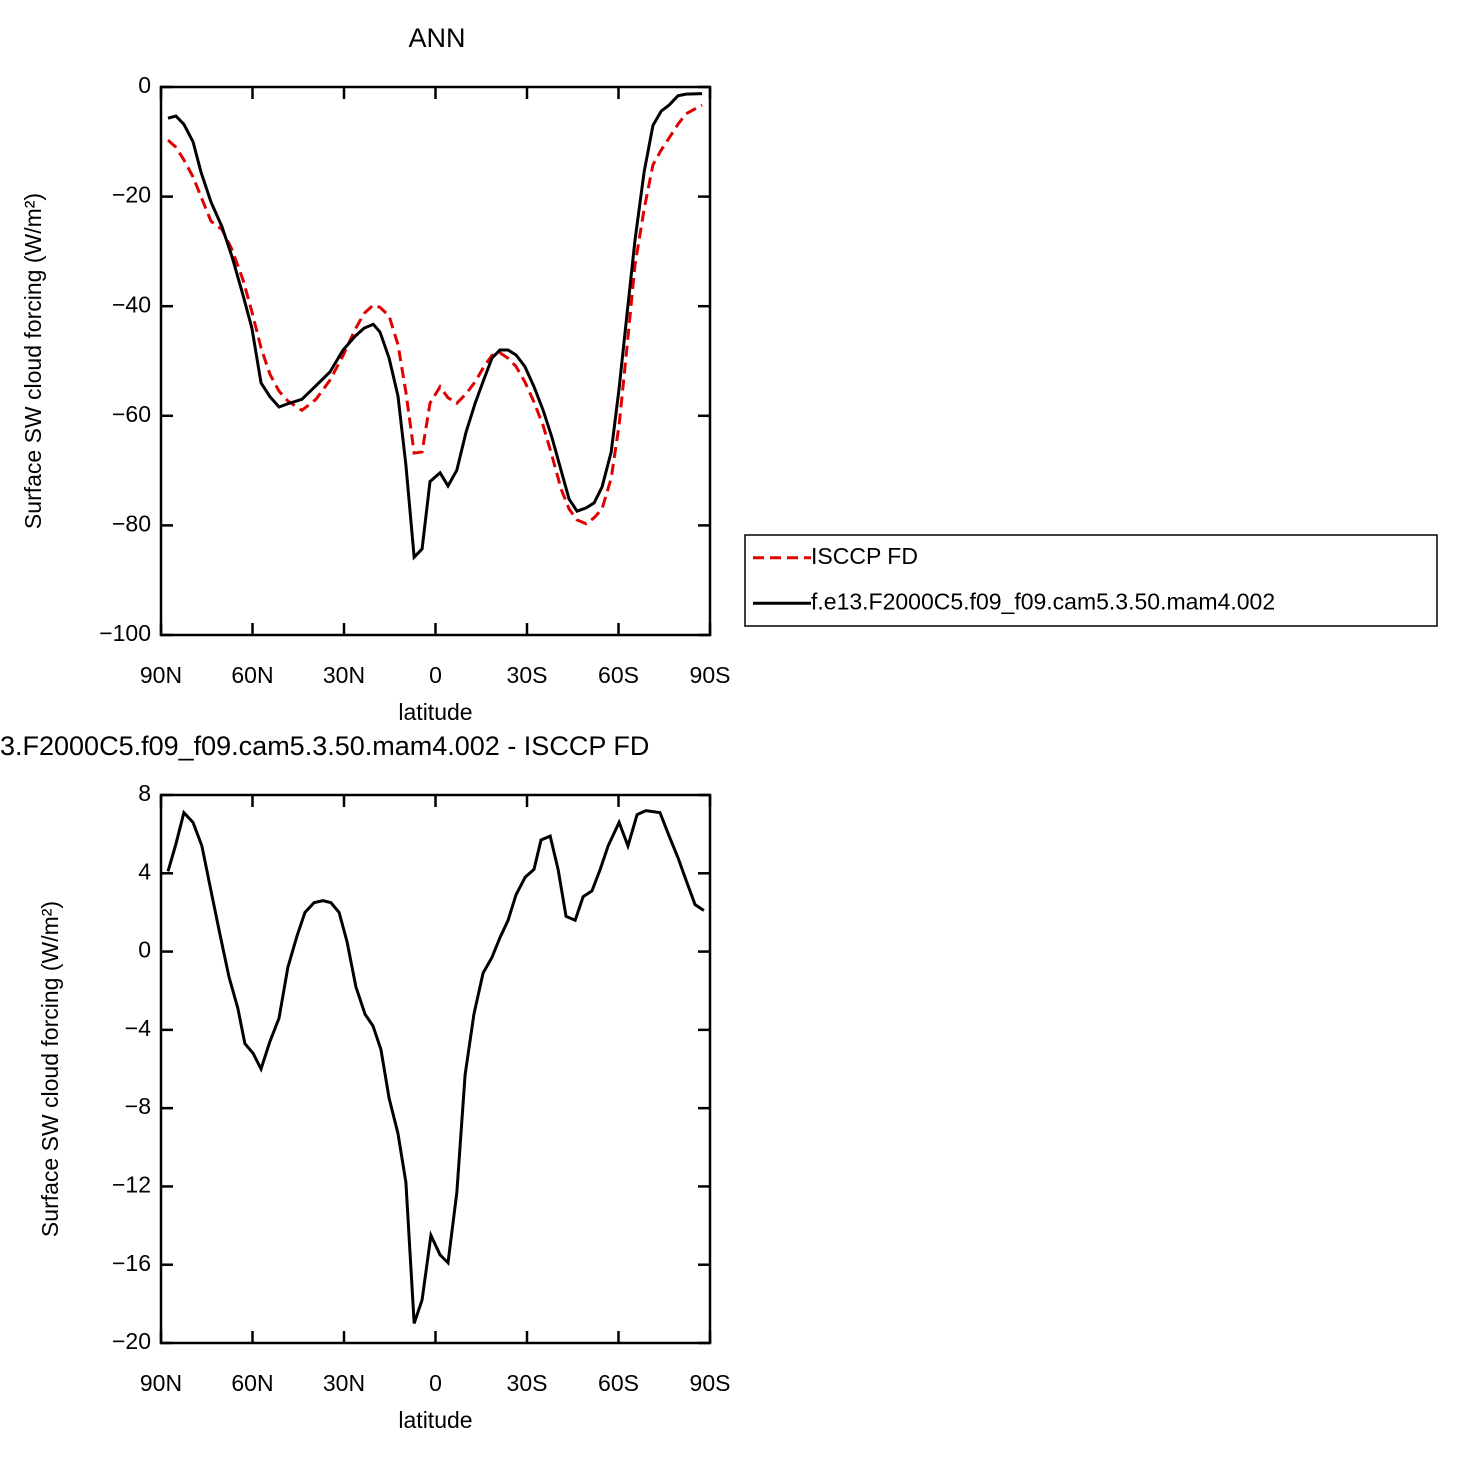 The width and height of the screenshot is (1458, 1458). I want to click on chart-title: ANN, so click(436, 38).